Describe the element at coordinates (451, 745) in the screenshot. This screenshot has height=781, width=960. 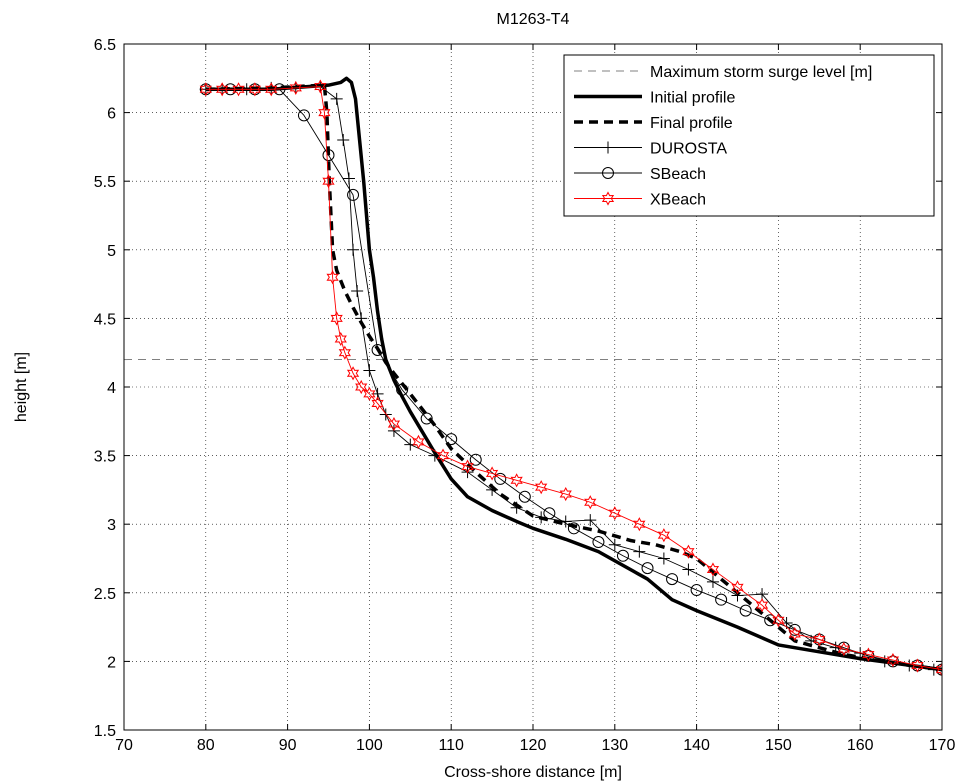
I see `x-tick-label: 110` at that location.